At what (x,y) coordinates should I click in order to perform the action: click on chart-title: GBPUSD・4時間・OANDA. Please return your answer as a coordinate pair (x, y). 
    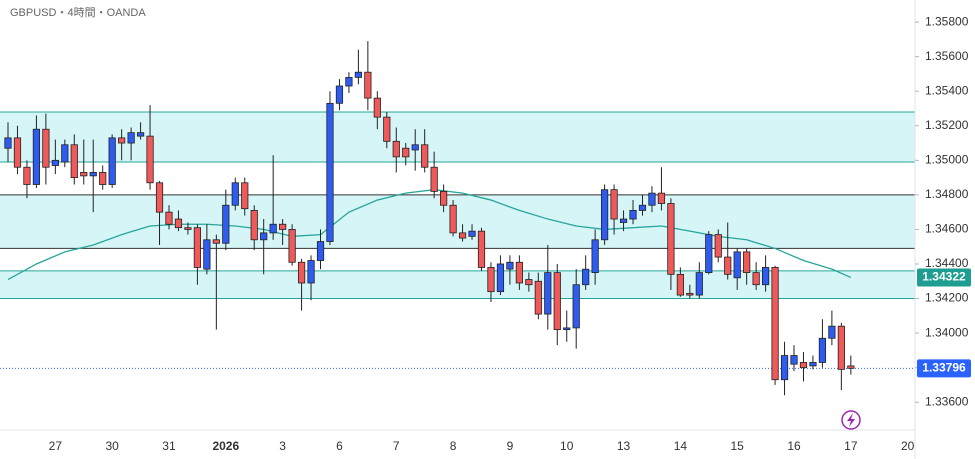
    Looking at the image, I should click on (78, 12).